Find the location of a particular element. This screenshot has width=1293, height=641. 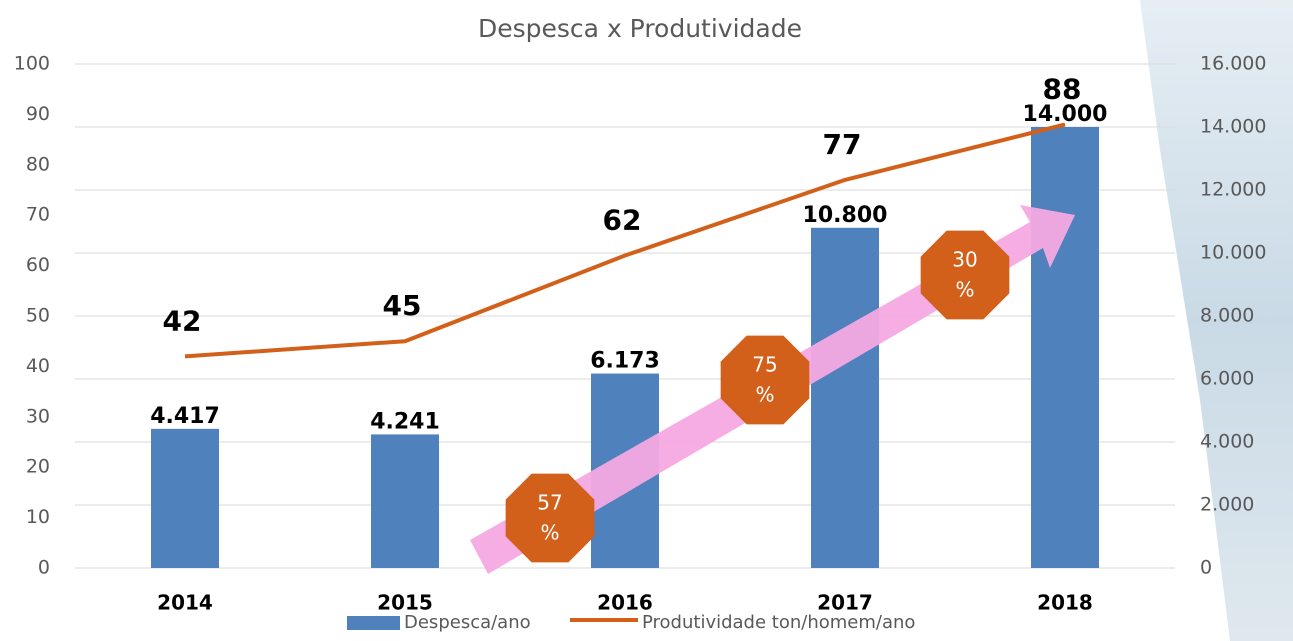

y-tick-label: 40 is located at coordinates (38, 366).